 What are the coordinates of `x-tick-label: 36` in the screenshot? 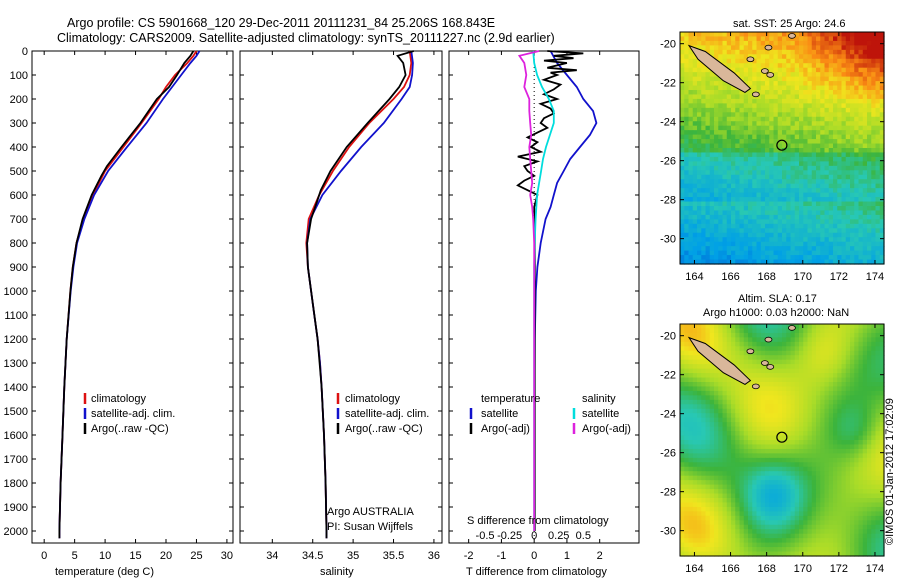 It's located at (434, 556).